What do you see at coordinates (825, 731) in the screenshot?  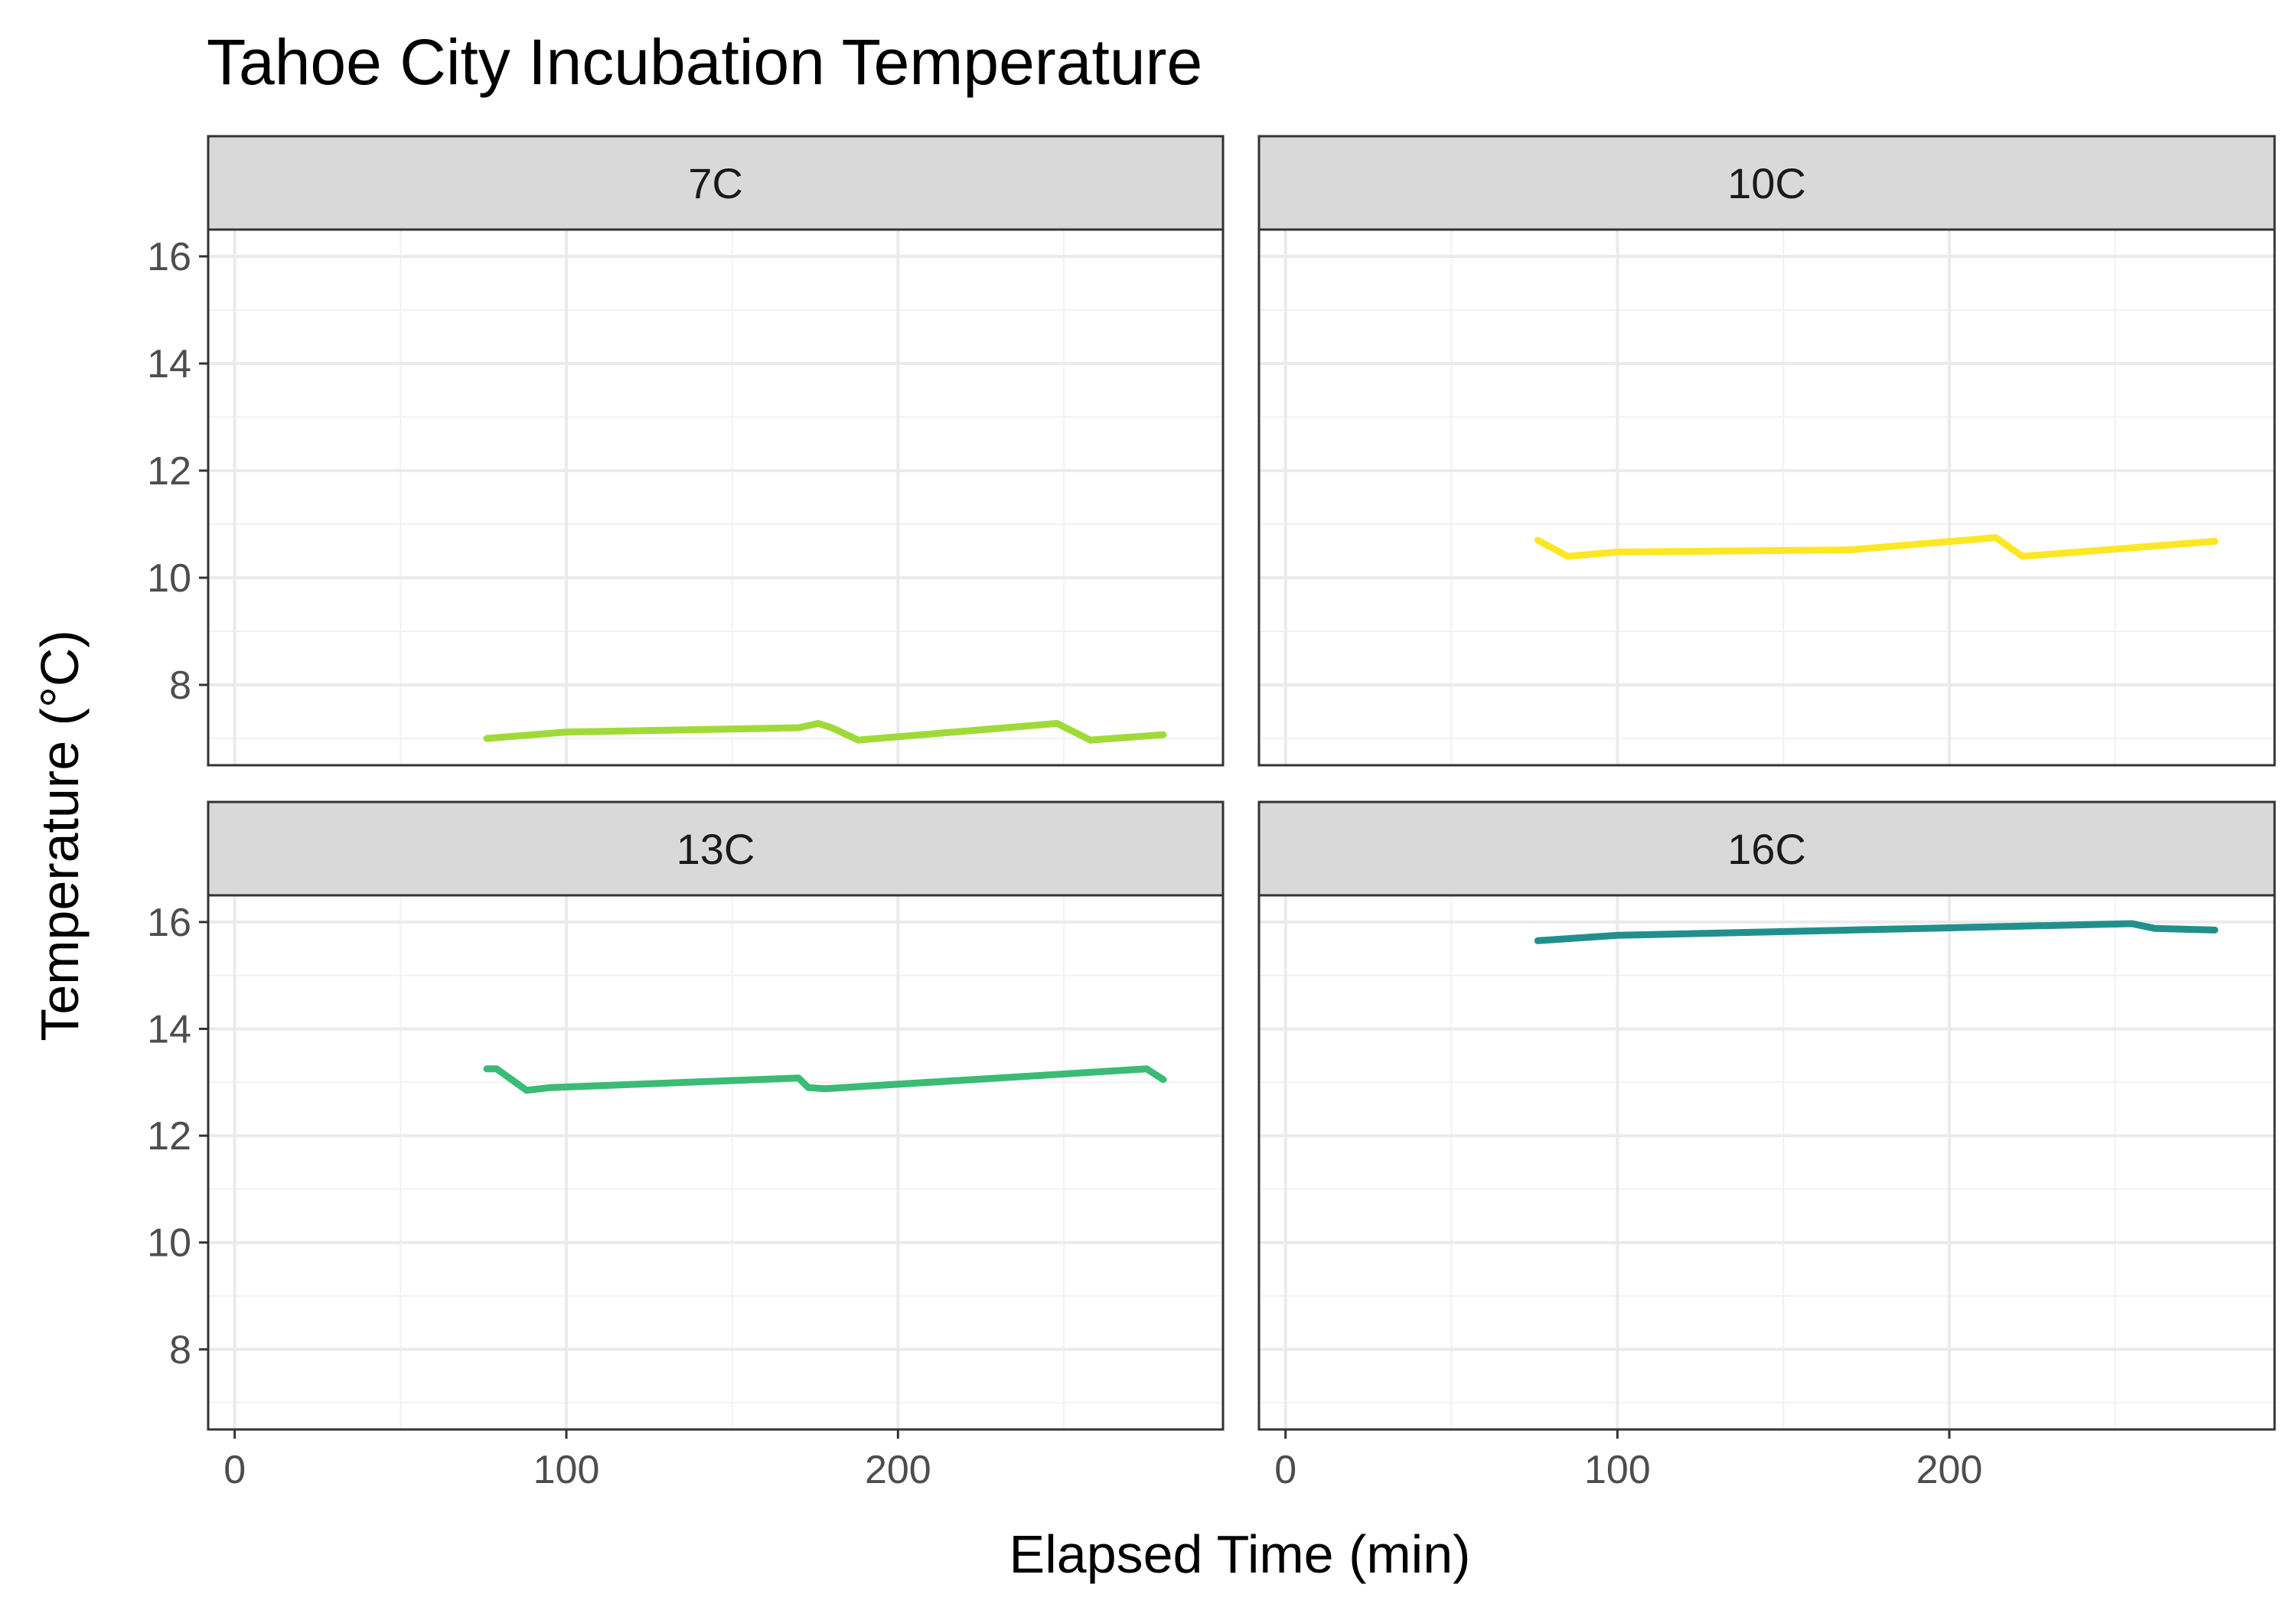 I see `series-line-7c` at bounding box center [825, 731].